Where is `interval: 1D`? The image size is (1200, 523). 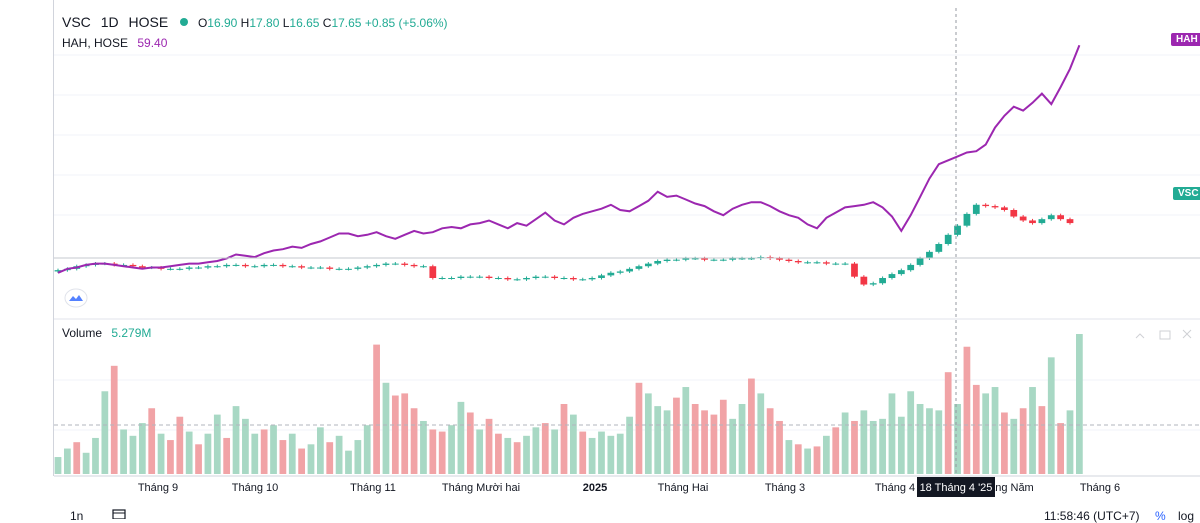
interval: 1D is located at coordinates (109, 22).